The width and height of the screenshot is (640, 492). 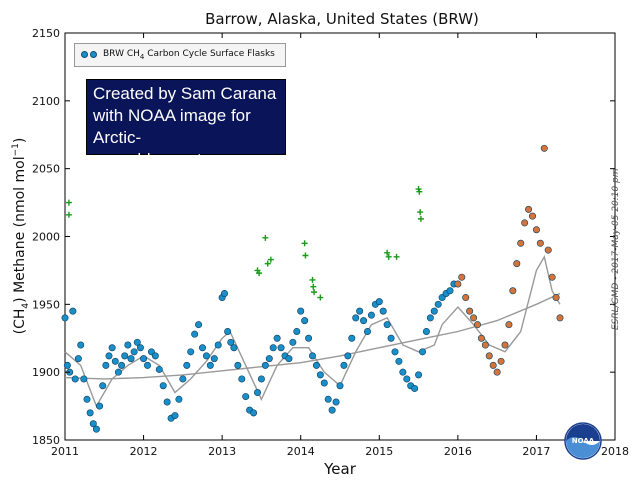 What do you see at coordinates (180, 55) in the screenshot?
I see `legend: BRW CH4 Carbon Cycle Surface Flasks` at bounding box center [180, 55].